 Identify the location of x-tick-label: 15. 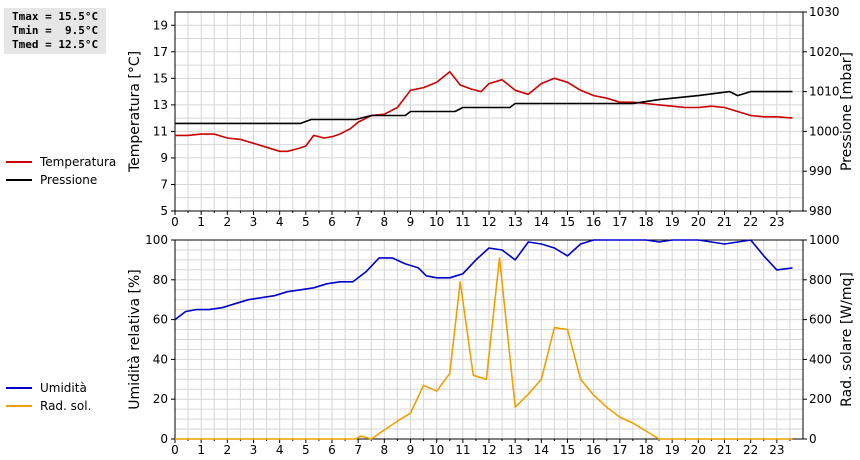
(567, 450).